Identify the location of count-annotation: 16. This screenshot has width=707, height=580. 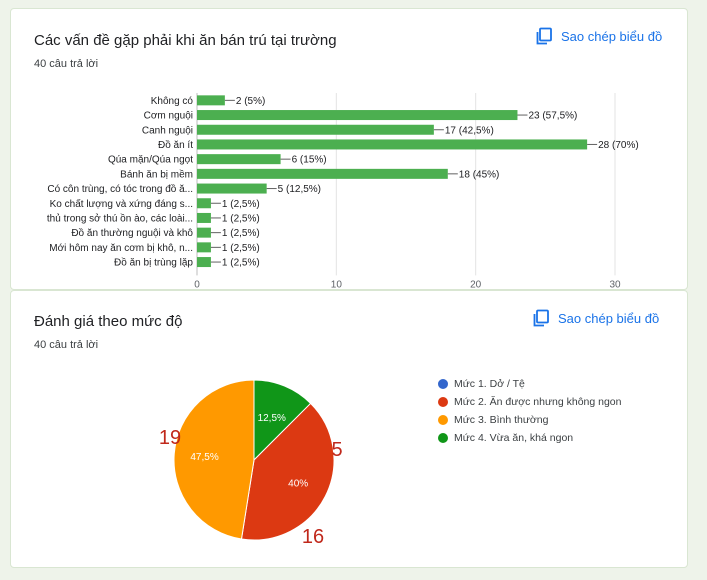
(313, 537).